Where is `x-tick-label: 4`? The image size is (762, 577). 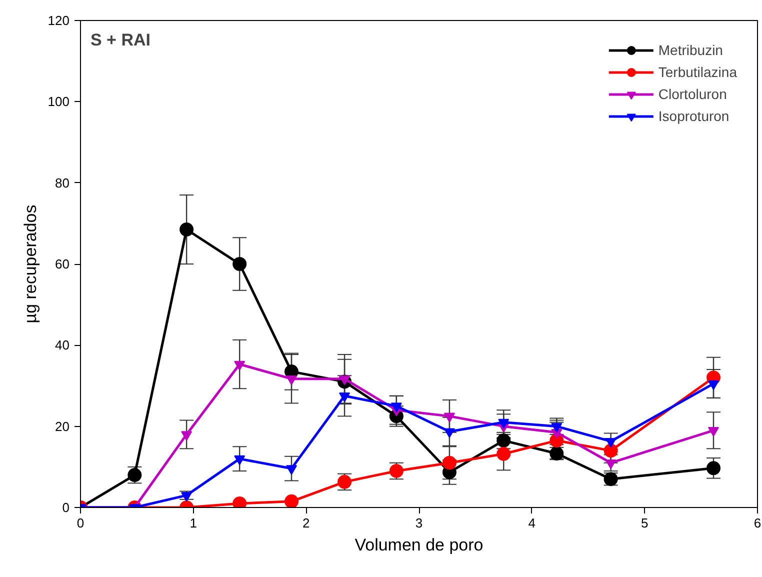
x-tick-label: 4 is located at coordinates (532, 523).